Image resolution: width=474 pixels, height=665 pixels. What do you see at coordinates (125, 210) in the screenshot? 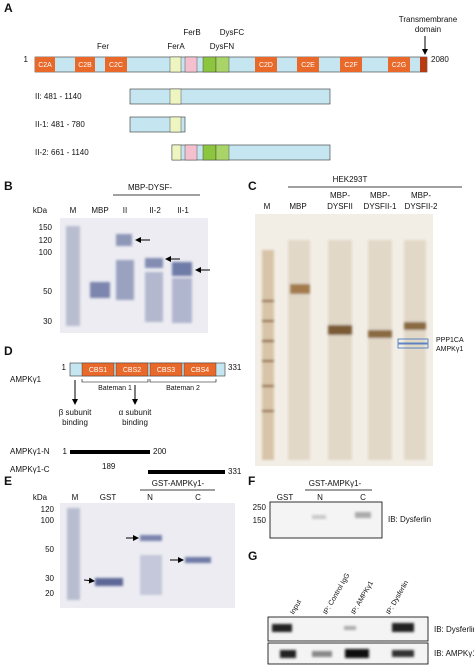
I see `lane-label: II` at bounding box center [125, 210].